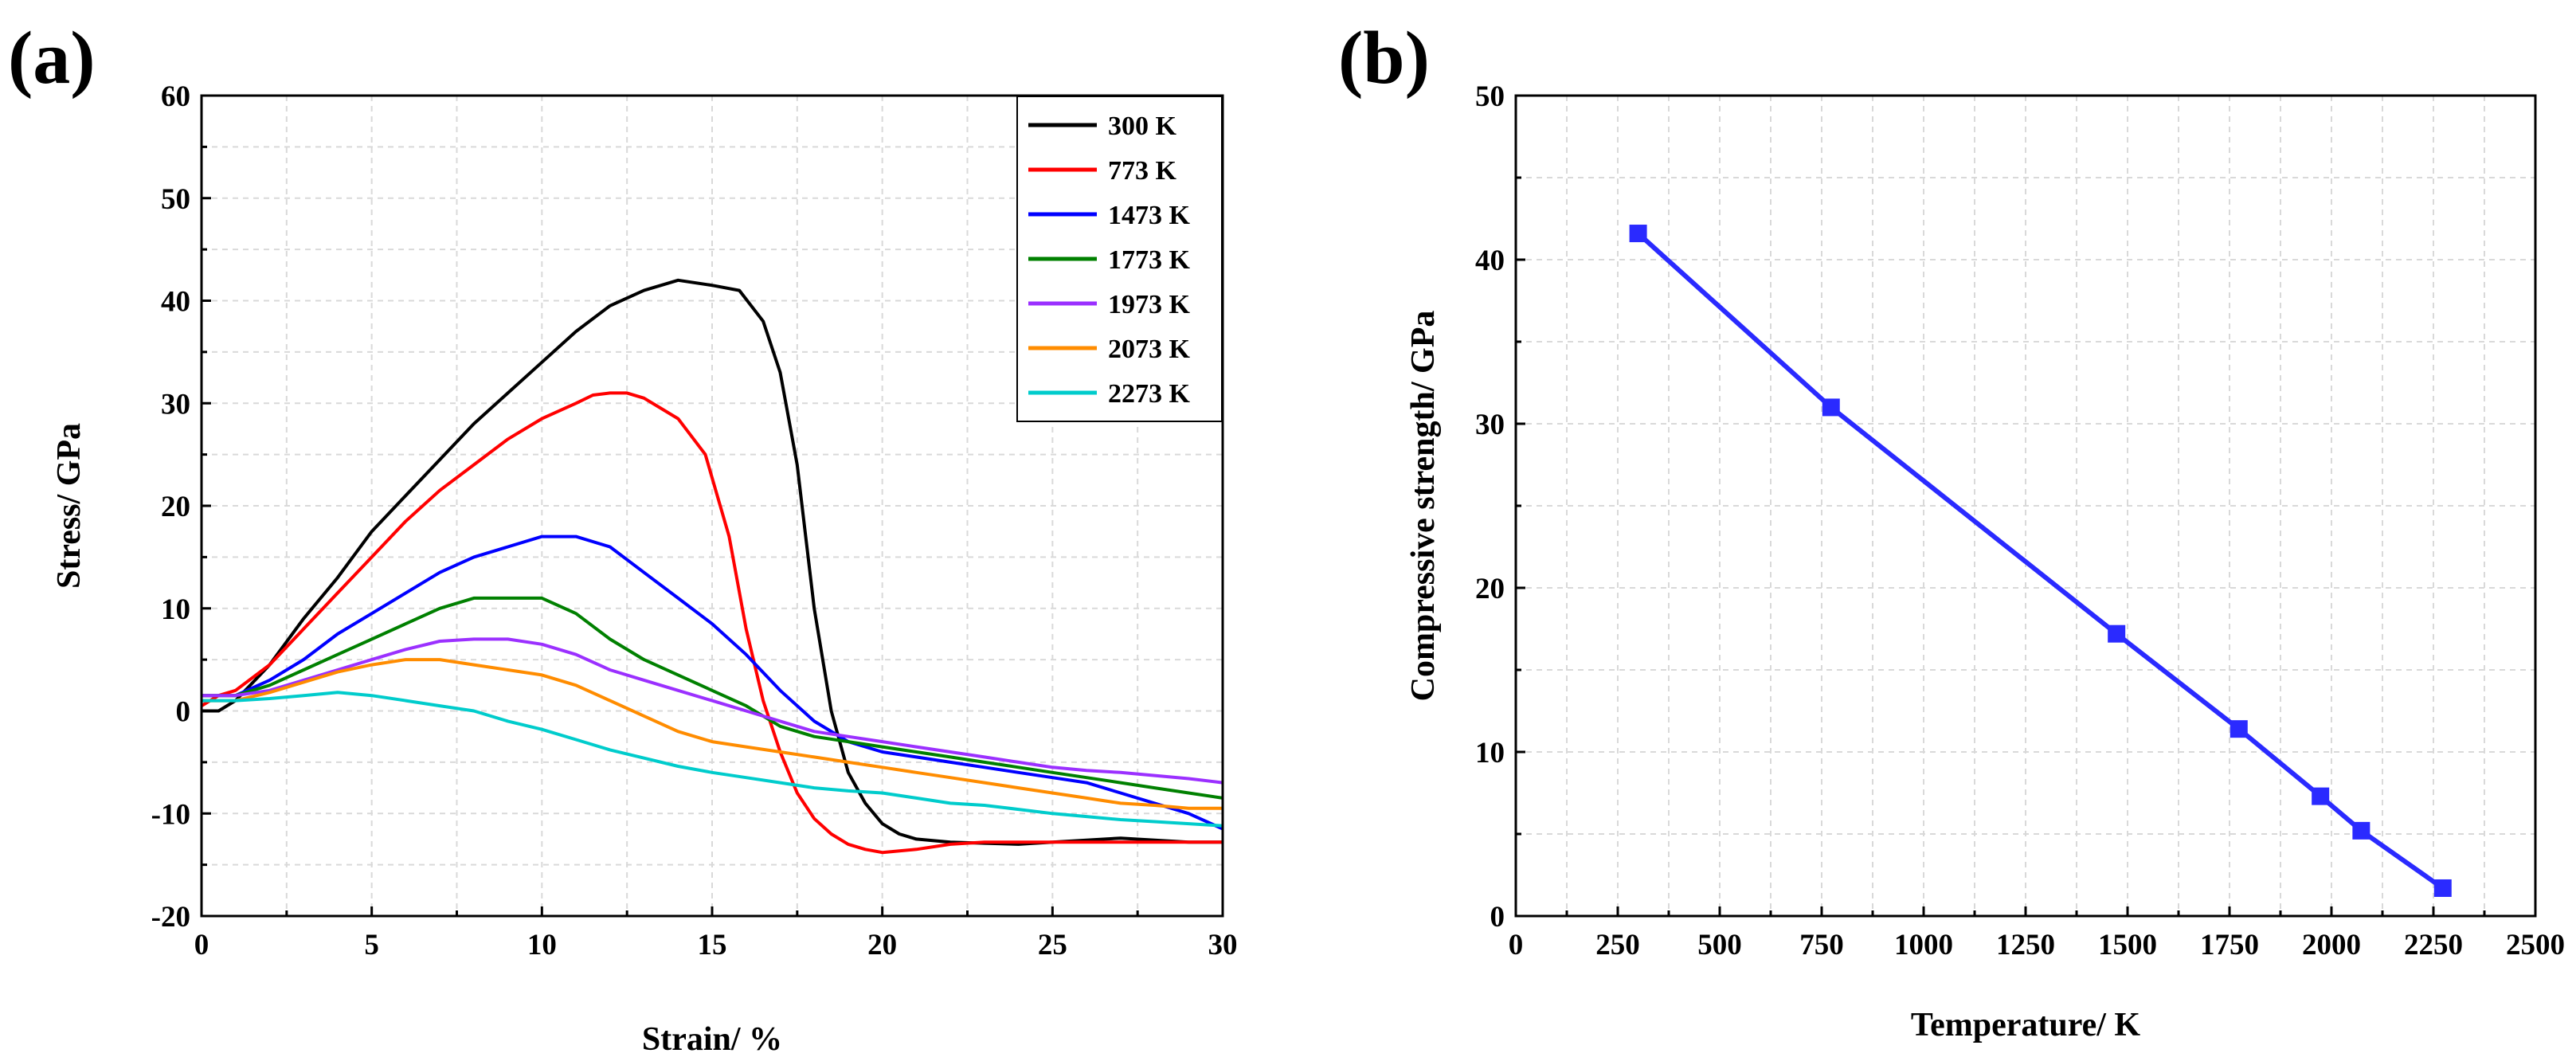 The image size is (2576, 1061). What do you see at coordinates (2535, 945) in the screenshot?
I see `x-tick-label: 2500` at bounding box center [2535, 945].